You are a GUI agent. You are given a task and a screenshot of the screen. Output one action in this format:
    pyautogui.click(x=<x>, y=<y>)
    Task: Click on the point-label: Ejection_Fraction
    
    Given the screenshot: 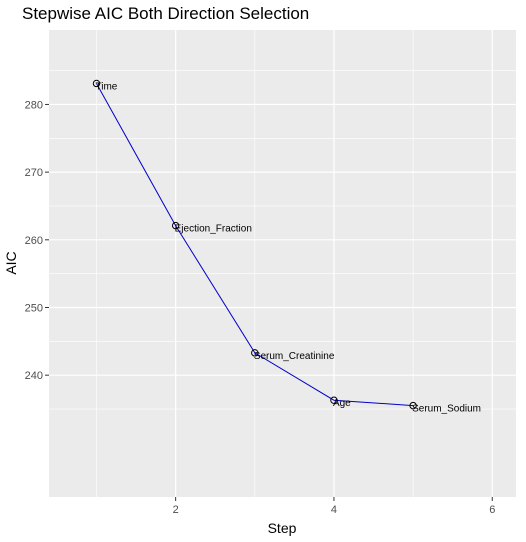 What is the action you would take?
    pyautogui.click(x=213, y=229)
    